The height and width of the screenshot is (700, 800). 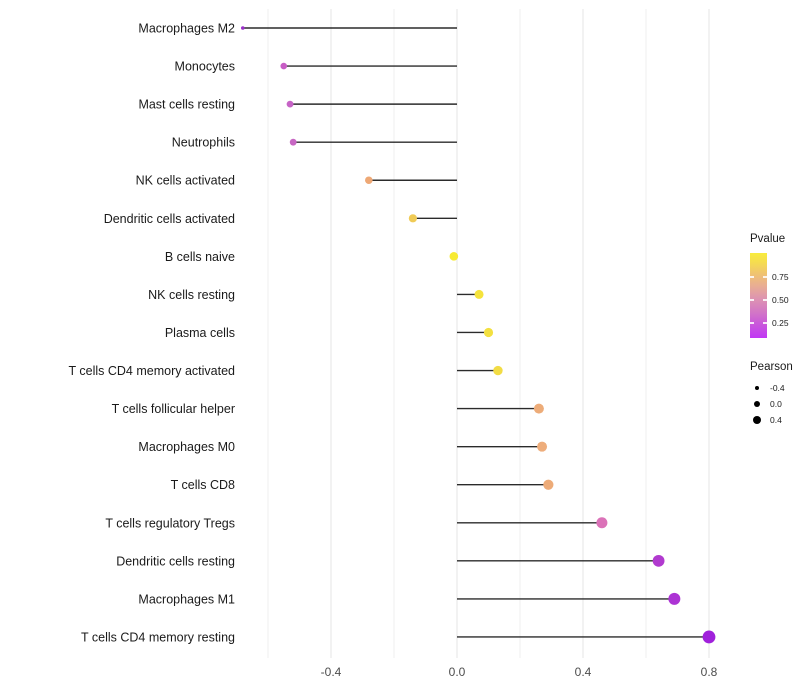 What do you see at coordinates (169, 219) in the screenshot?
I see `y-axis-label: Dendritic cells activated` at bounding box center [169, 219].